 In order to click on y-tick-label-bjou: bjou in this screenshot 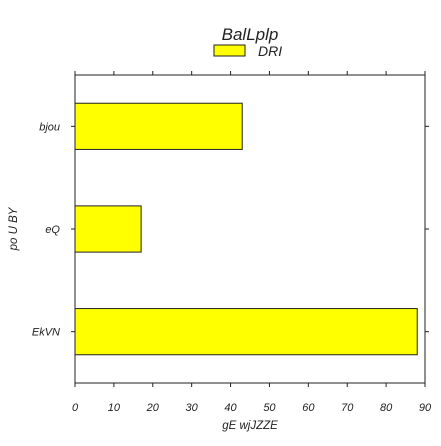, I will do `click(49, 127)`.